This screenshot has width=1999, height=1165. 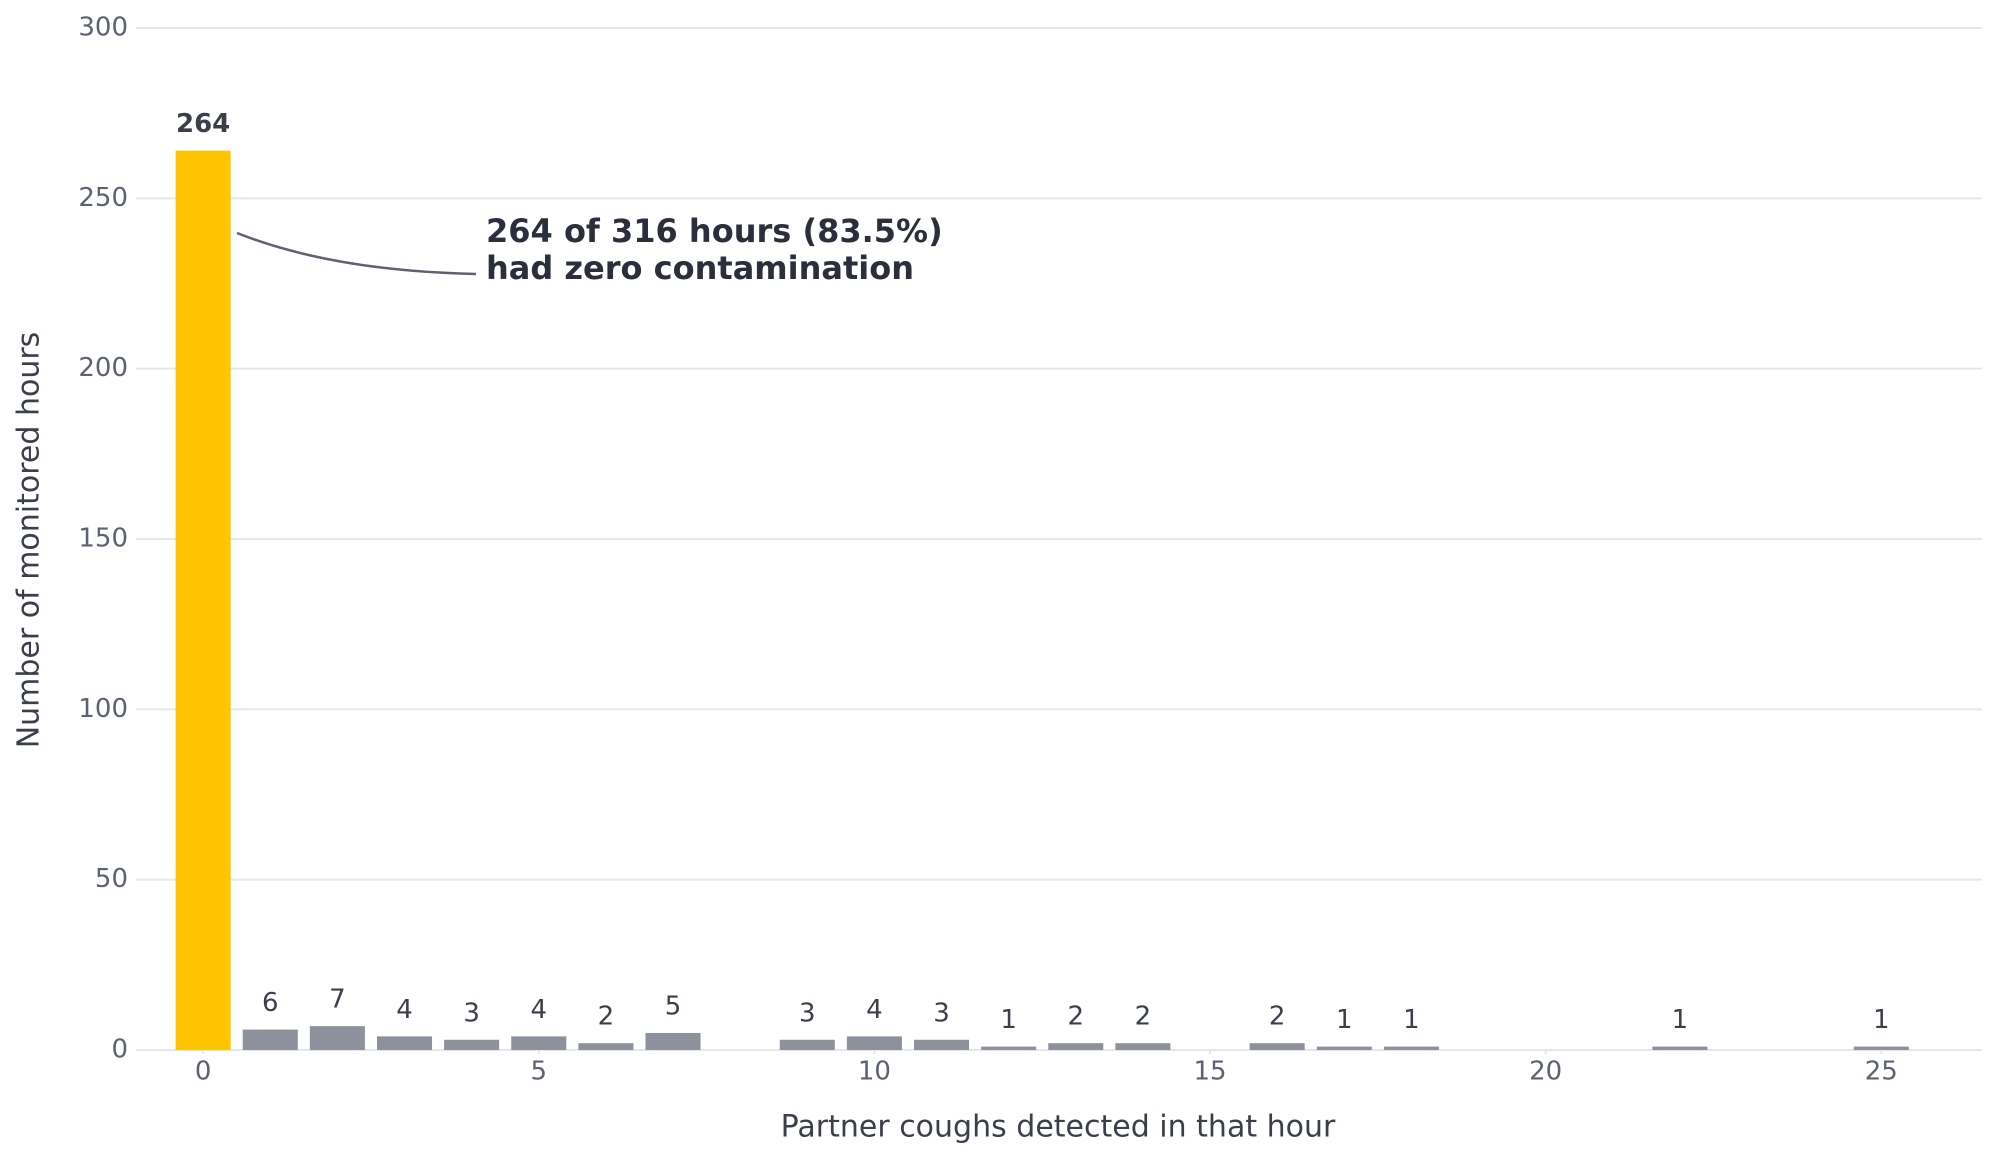 What do you see at coordinates (103, 539) in the screenshot?
I see `y-tick-label: 150` at bounding box center [103, 539].